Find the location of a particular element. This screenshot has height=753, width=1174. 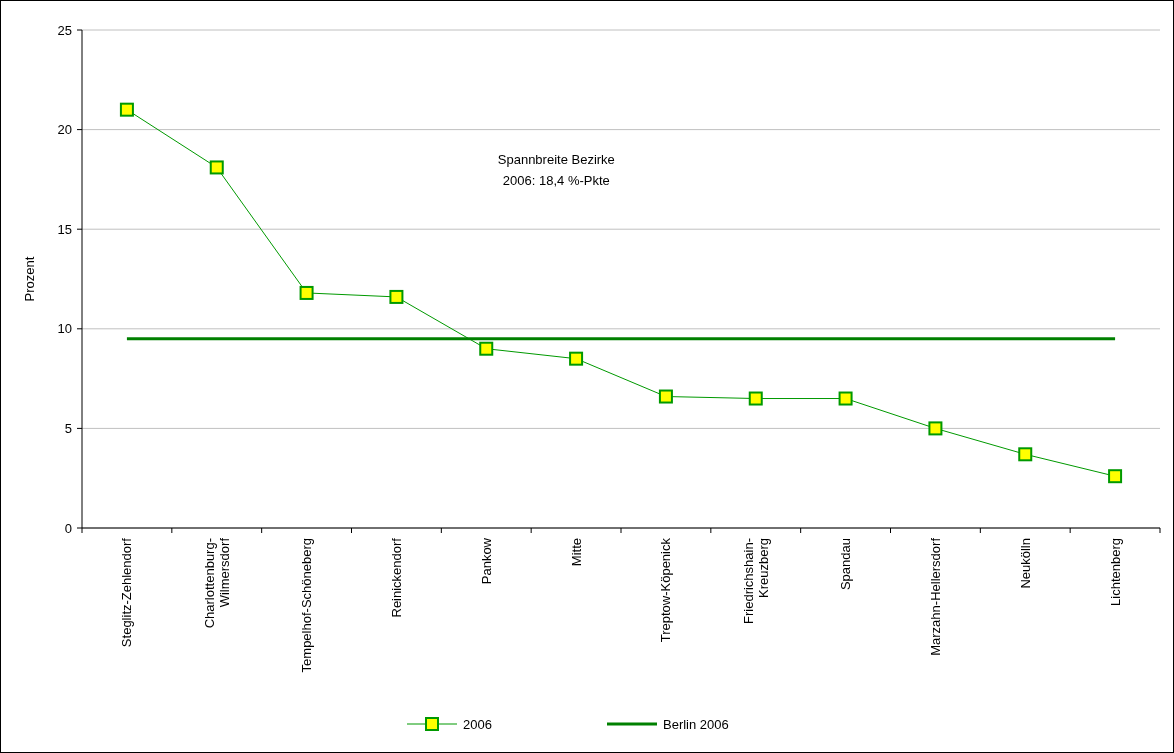

x-tick-label: Tempelhof-Schöneberg is located at coordinates (307, 605).